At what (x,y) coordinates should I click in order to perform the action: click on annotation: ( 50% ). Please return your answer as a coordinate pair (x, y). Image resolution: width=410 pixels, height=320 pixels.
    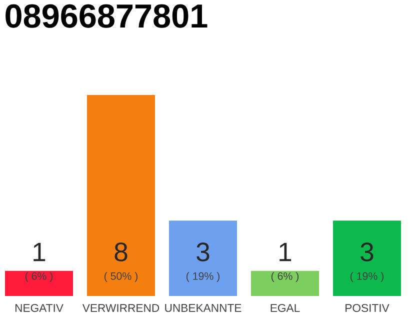
    Looking at the image, I should click on (121, 277).